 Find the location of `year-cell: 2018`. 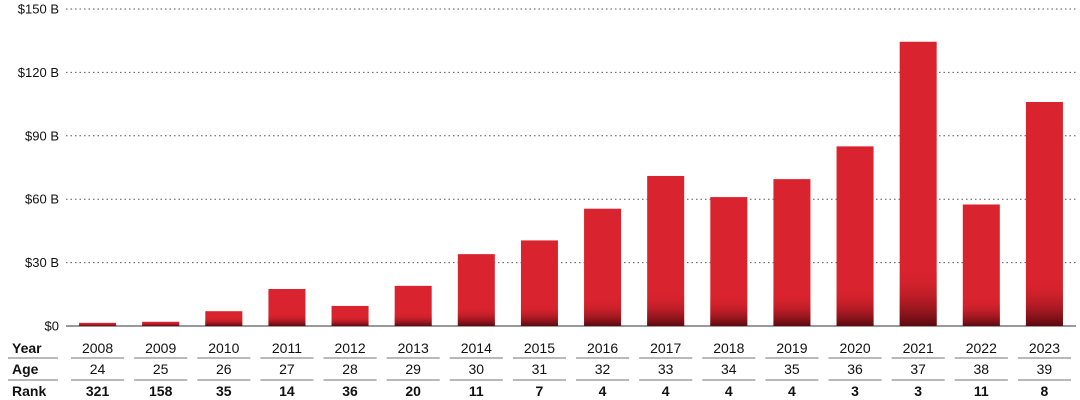

year-cell: 2018 is located at coordinates (728, 348).